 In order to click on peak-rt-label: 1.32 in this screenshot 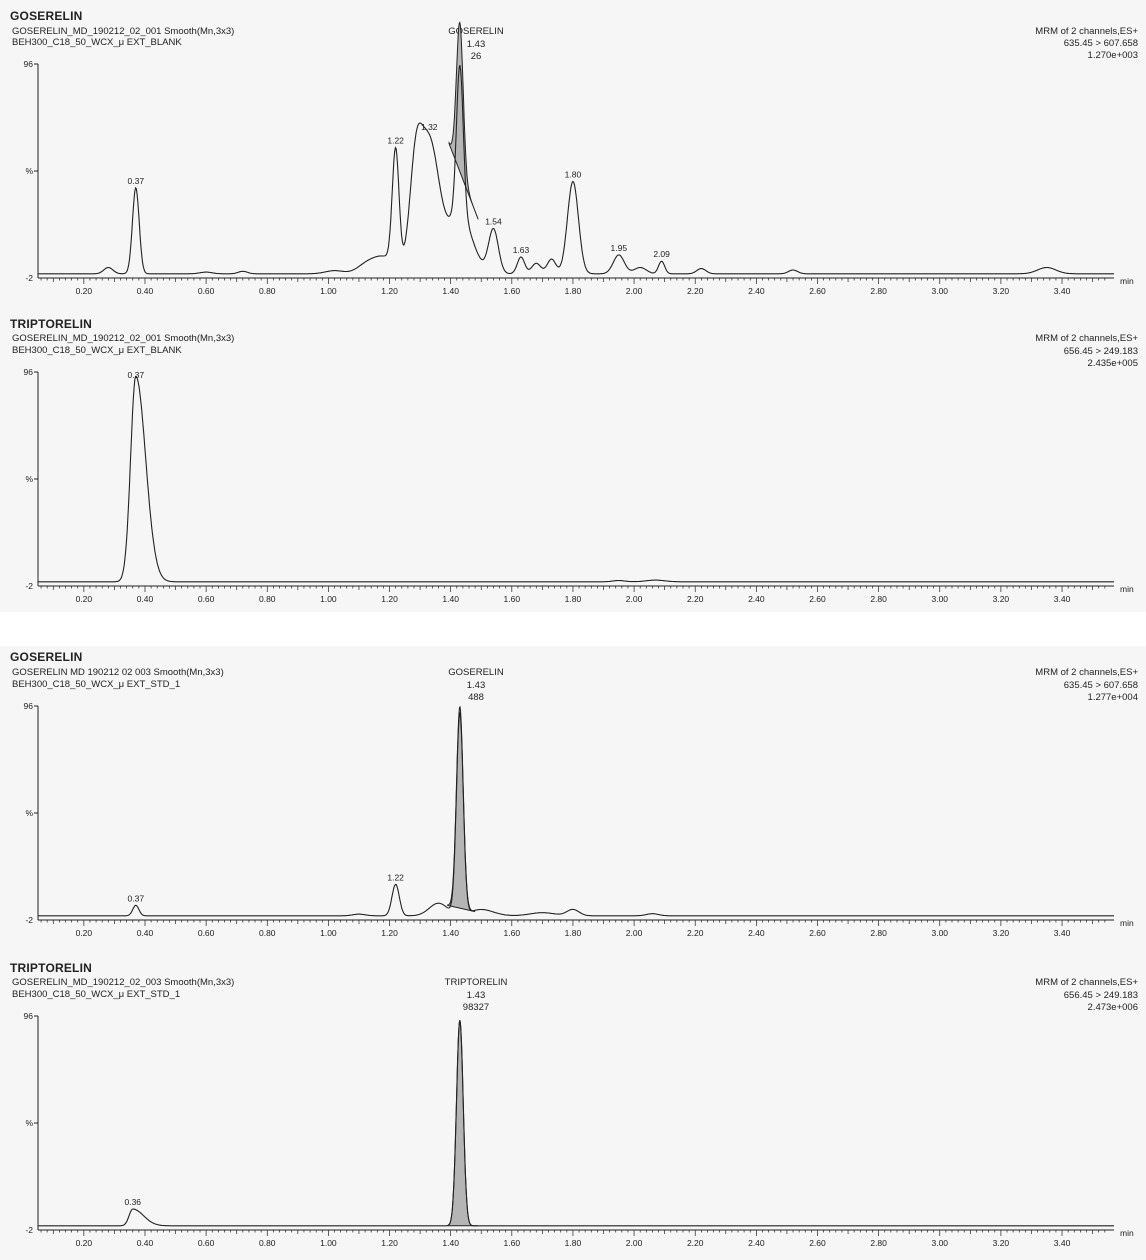, I will do `click(429, 127)`.